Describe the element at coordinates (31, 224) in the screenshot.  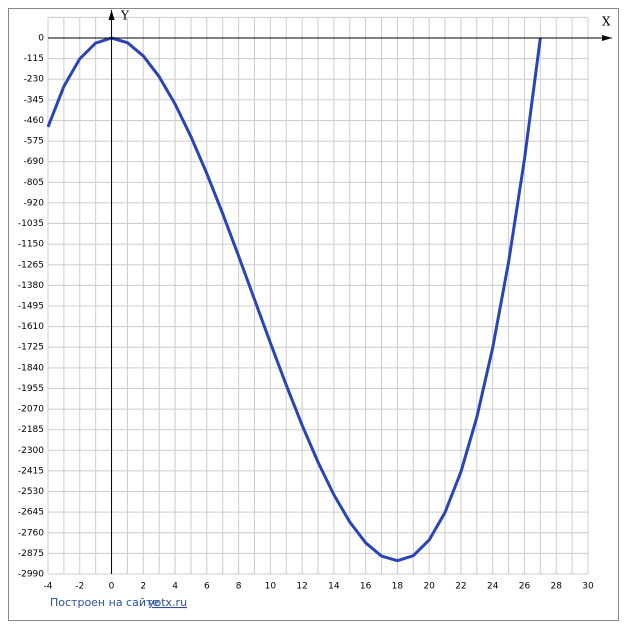
I see `y-tick-label: -1035` at that location.